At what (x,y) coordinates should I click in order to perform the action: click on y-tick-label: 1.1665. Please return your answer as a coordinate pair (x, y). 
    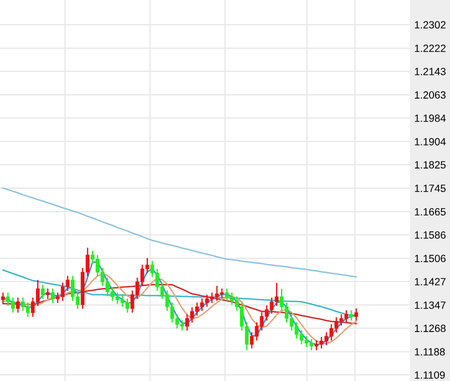
    Looking at the image, I should click on (430, 212).